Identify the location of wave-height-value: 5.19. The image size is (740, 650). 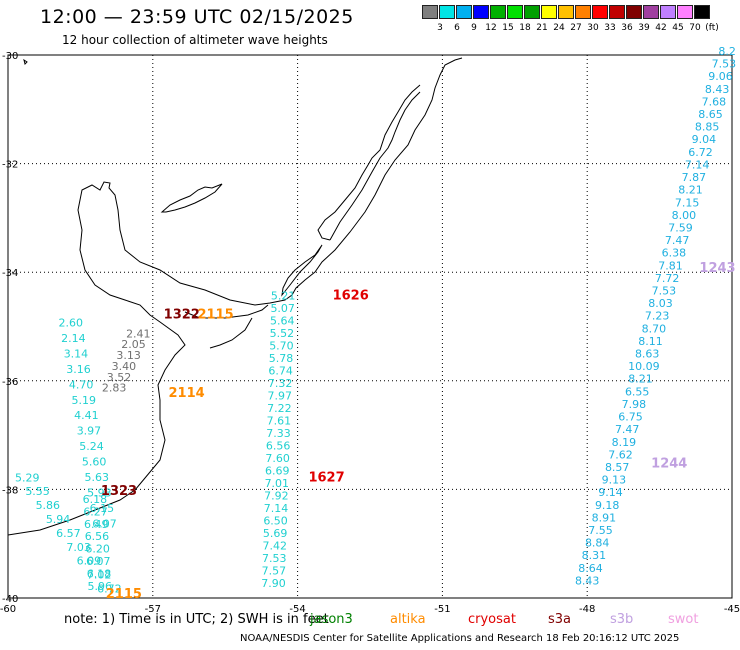
(83, 400).